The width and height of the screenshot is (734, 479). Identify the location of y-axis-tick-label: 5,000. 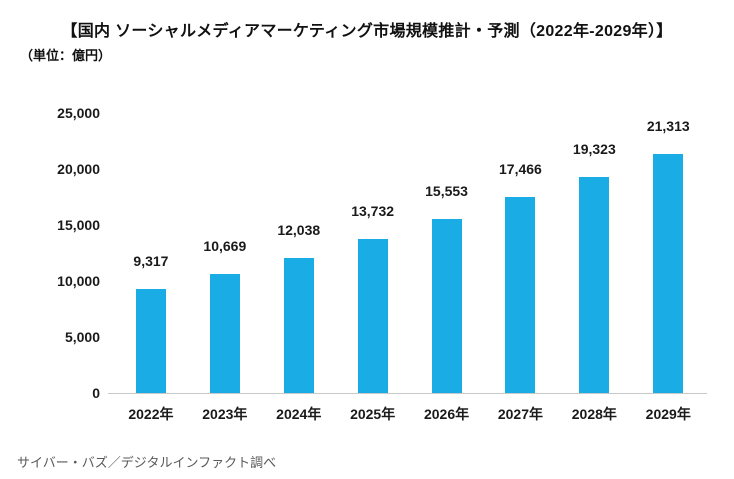
(82, 337).